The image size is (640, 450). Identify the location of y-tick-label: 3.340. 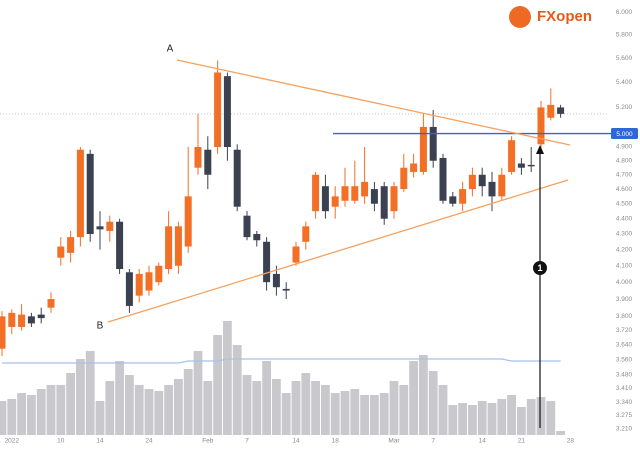
(624, 402).